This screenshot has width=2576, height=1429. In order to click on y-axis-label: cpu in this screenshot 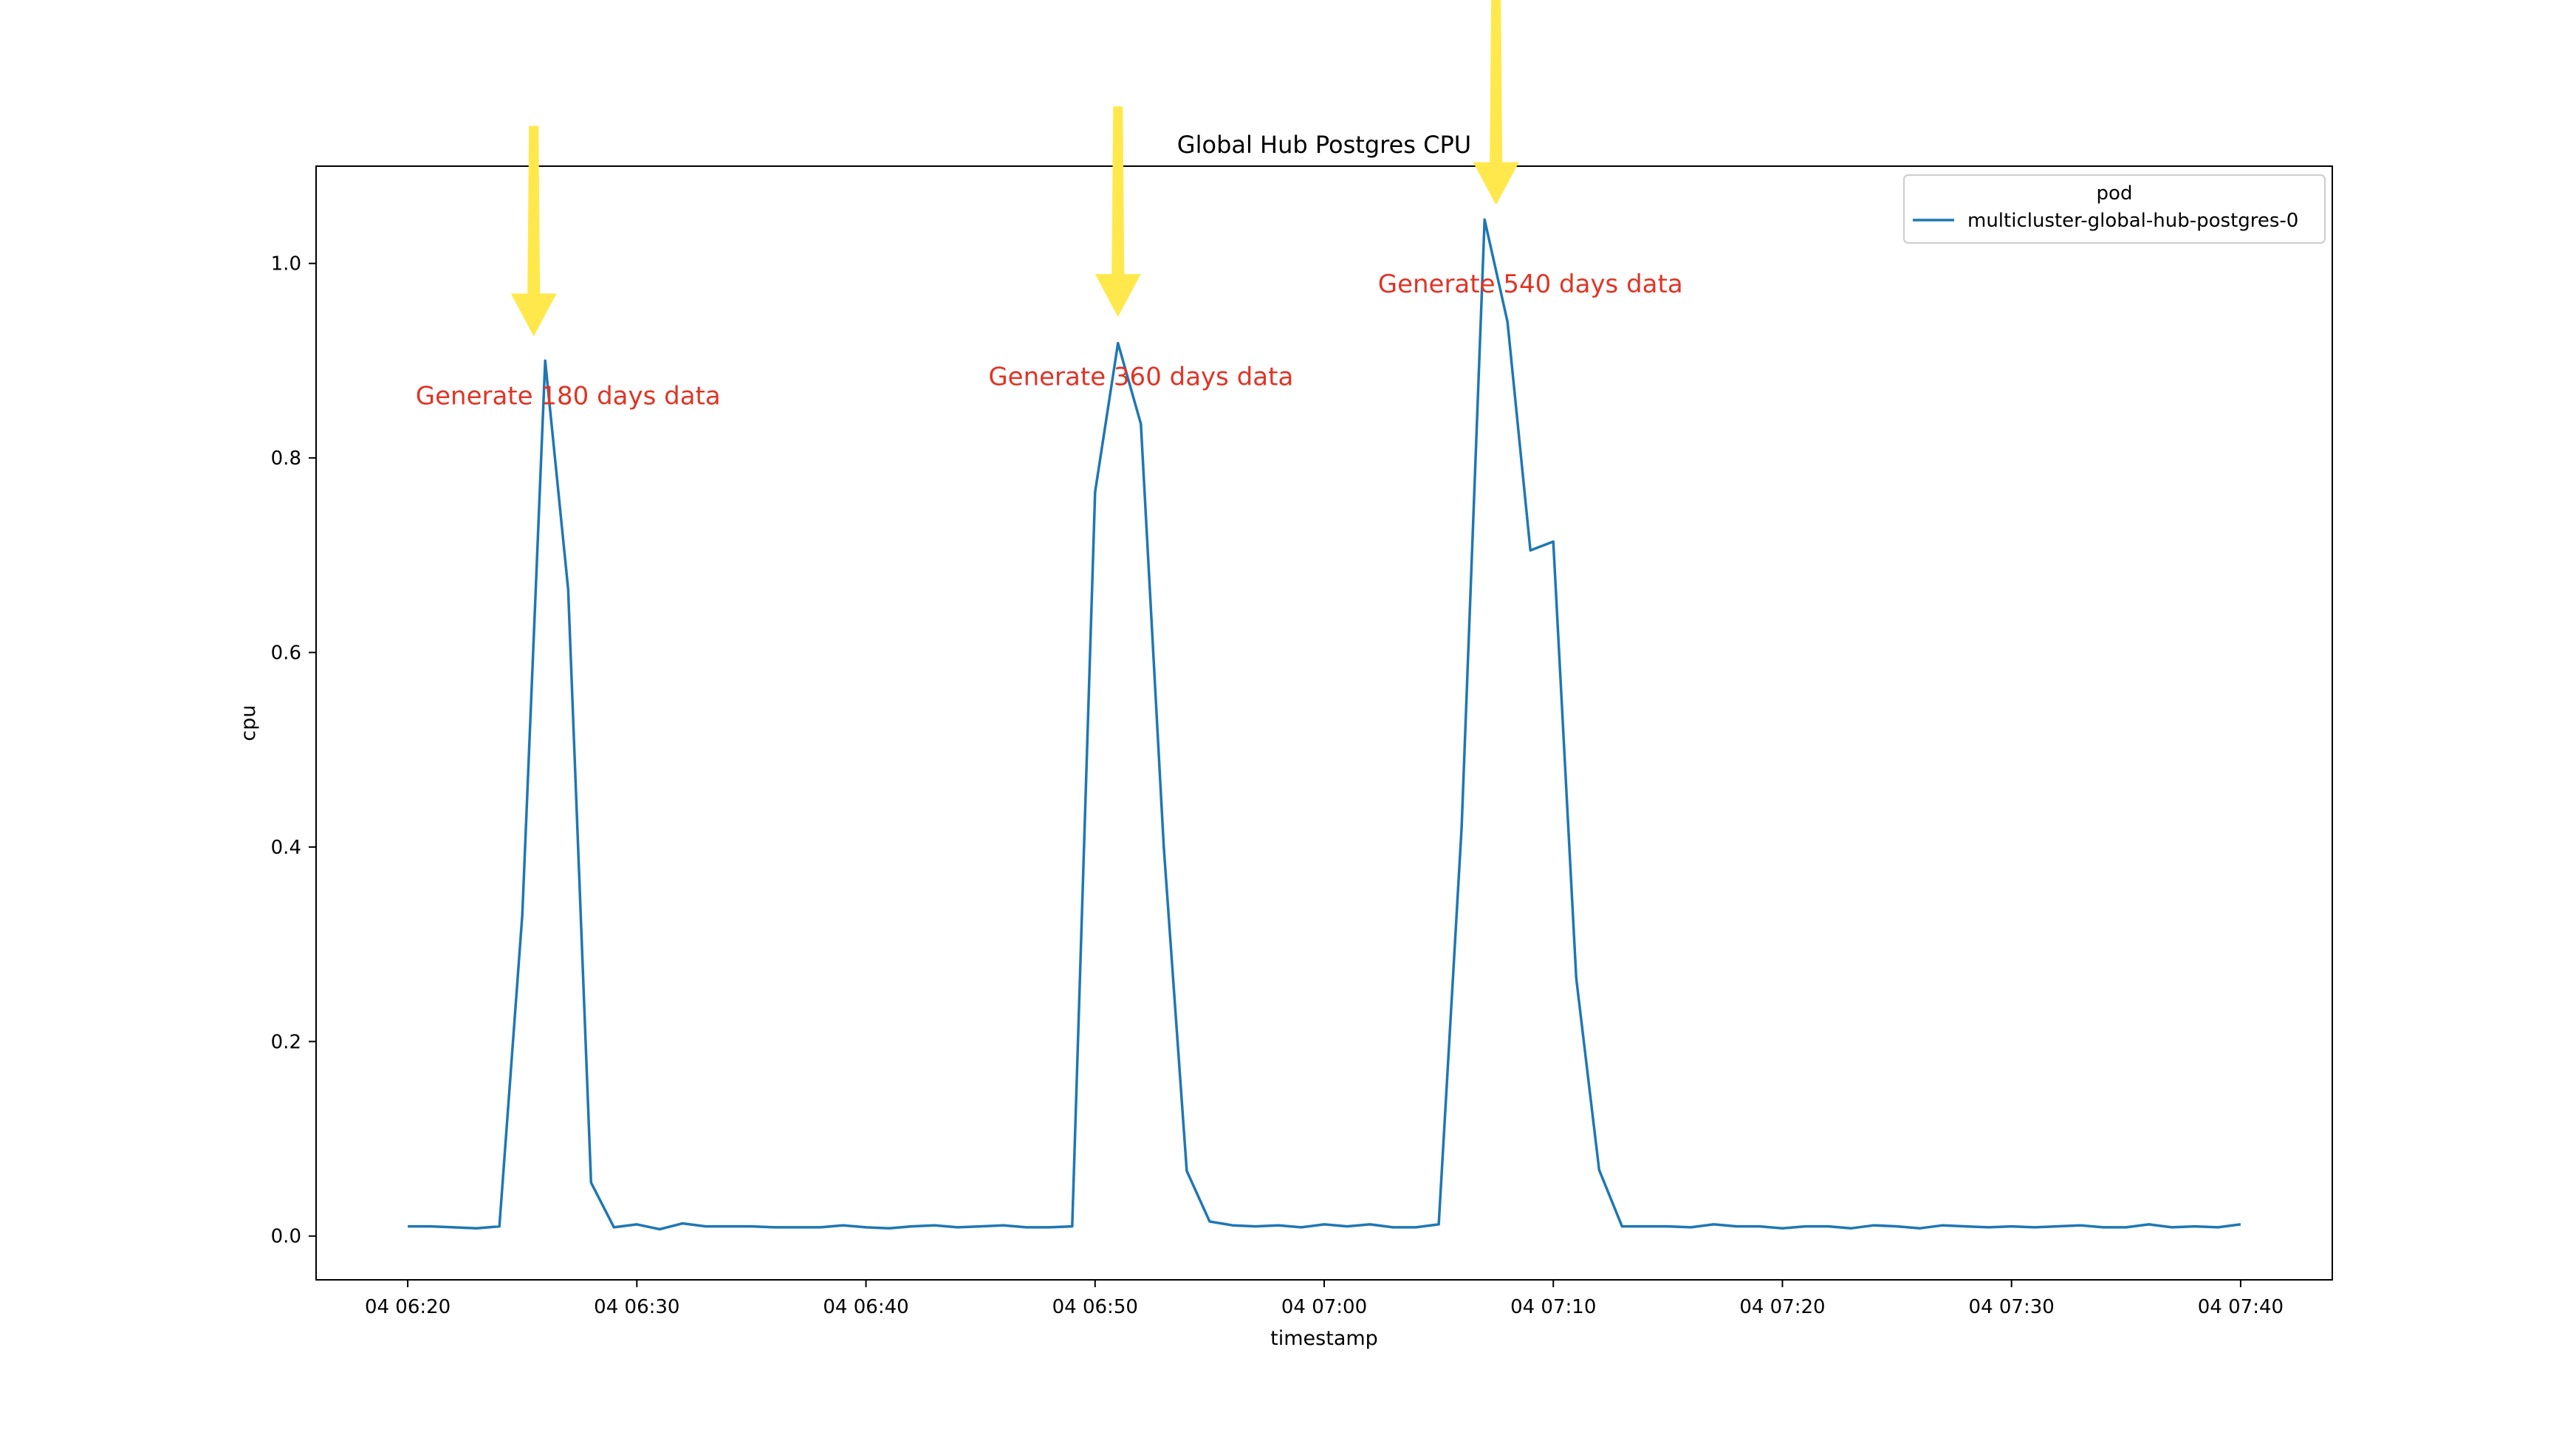, I will do `click(248, 723)`.